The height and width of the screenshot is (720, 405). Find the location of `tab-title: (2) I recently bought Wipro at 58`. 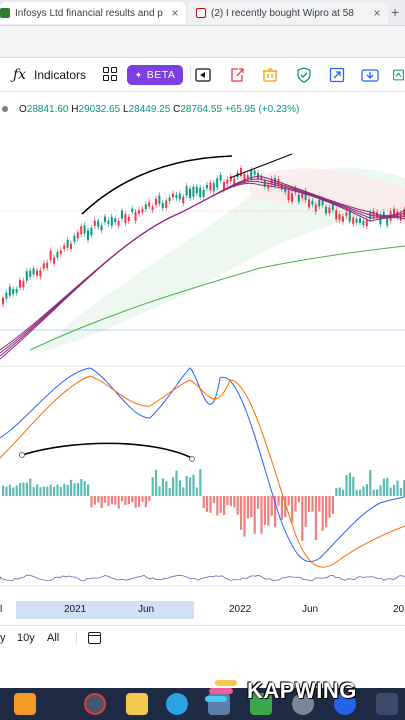

tab-title: (2) I recently bought Wipro at 58 is located at coordinates (282, 13).